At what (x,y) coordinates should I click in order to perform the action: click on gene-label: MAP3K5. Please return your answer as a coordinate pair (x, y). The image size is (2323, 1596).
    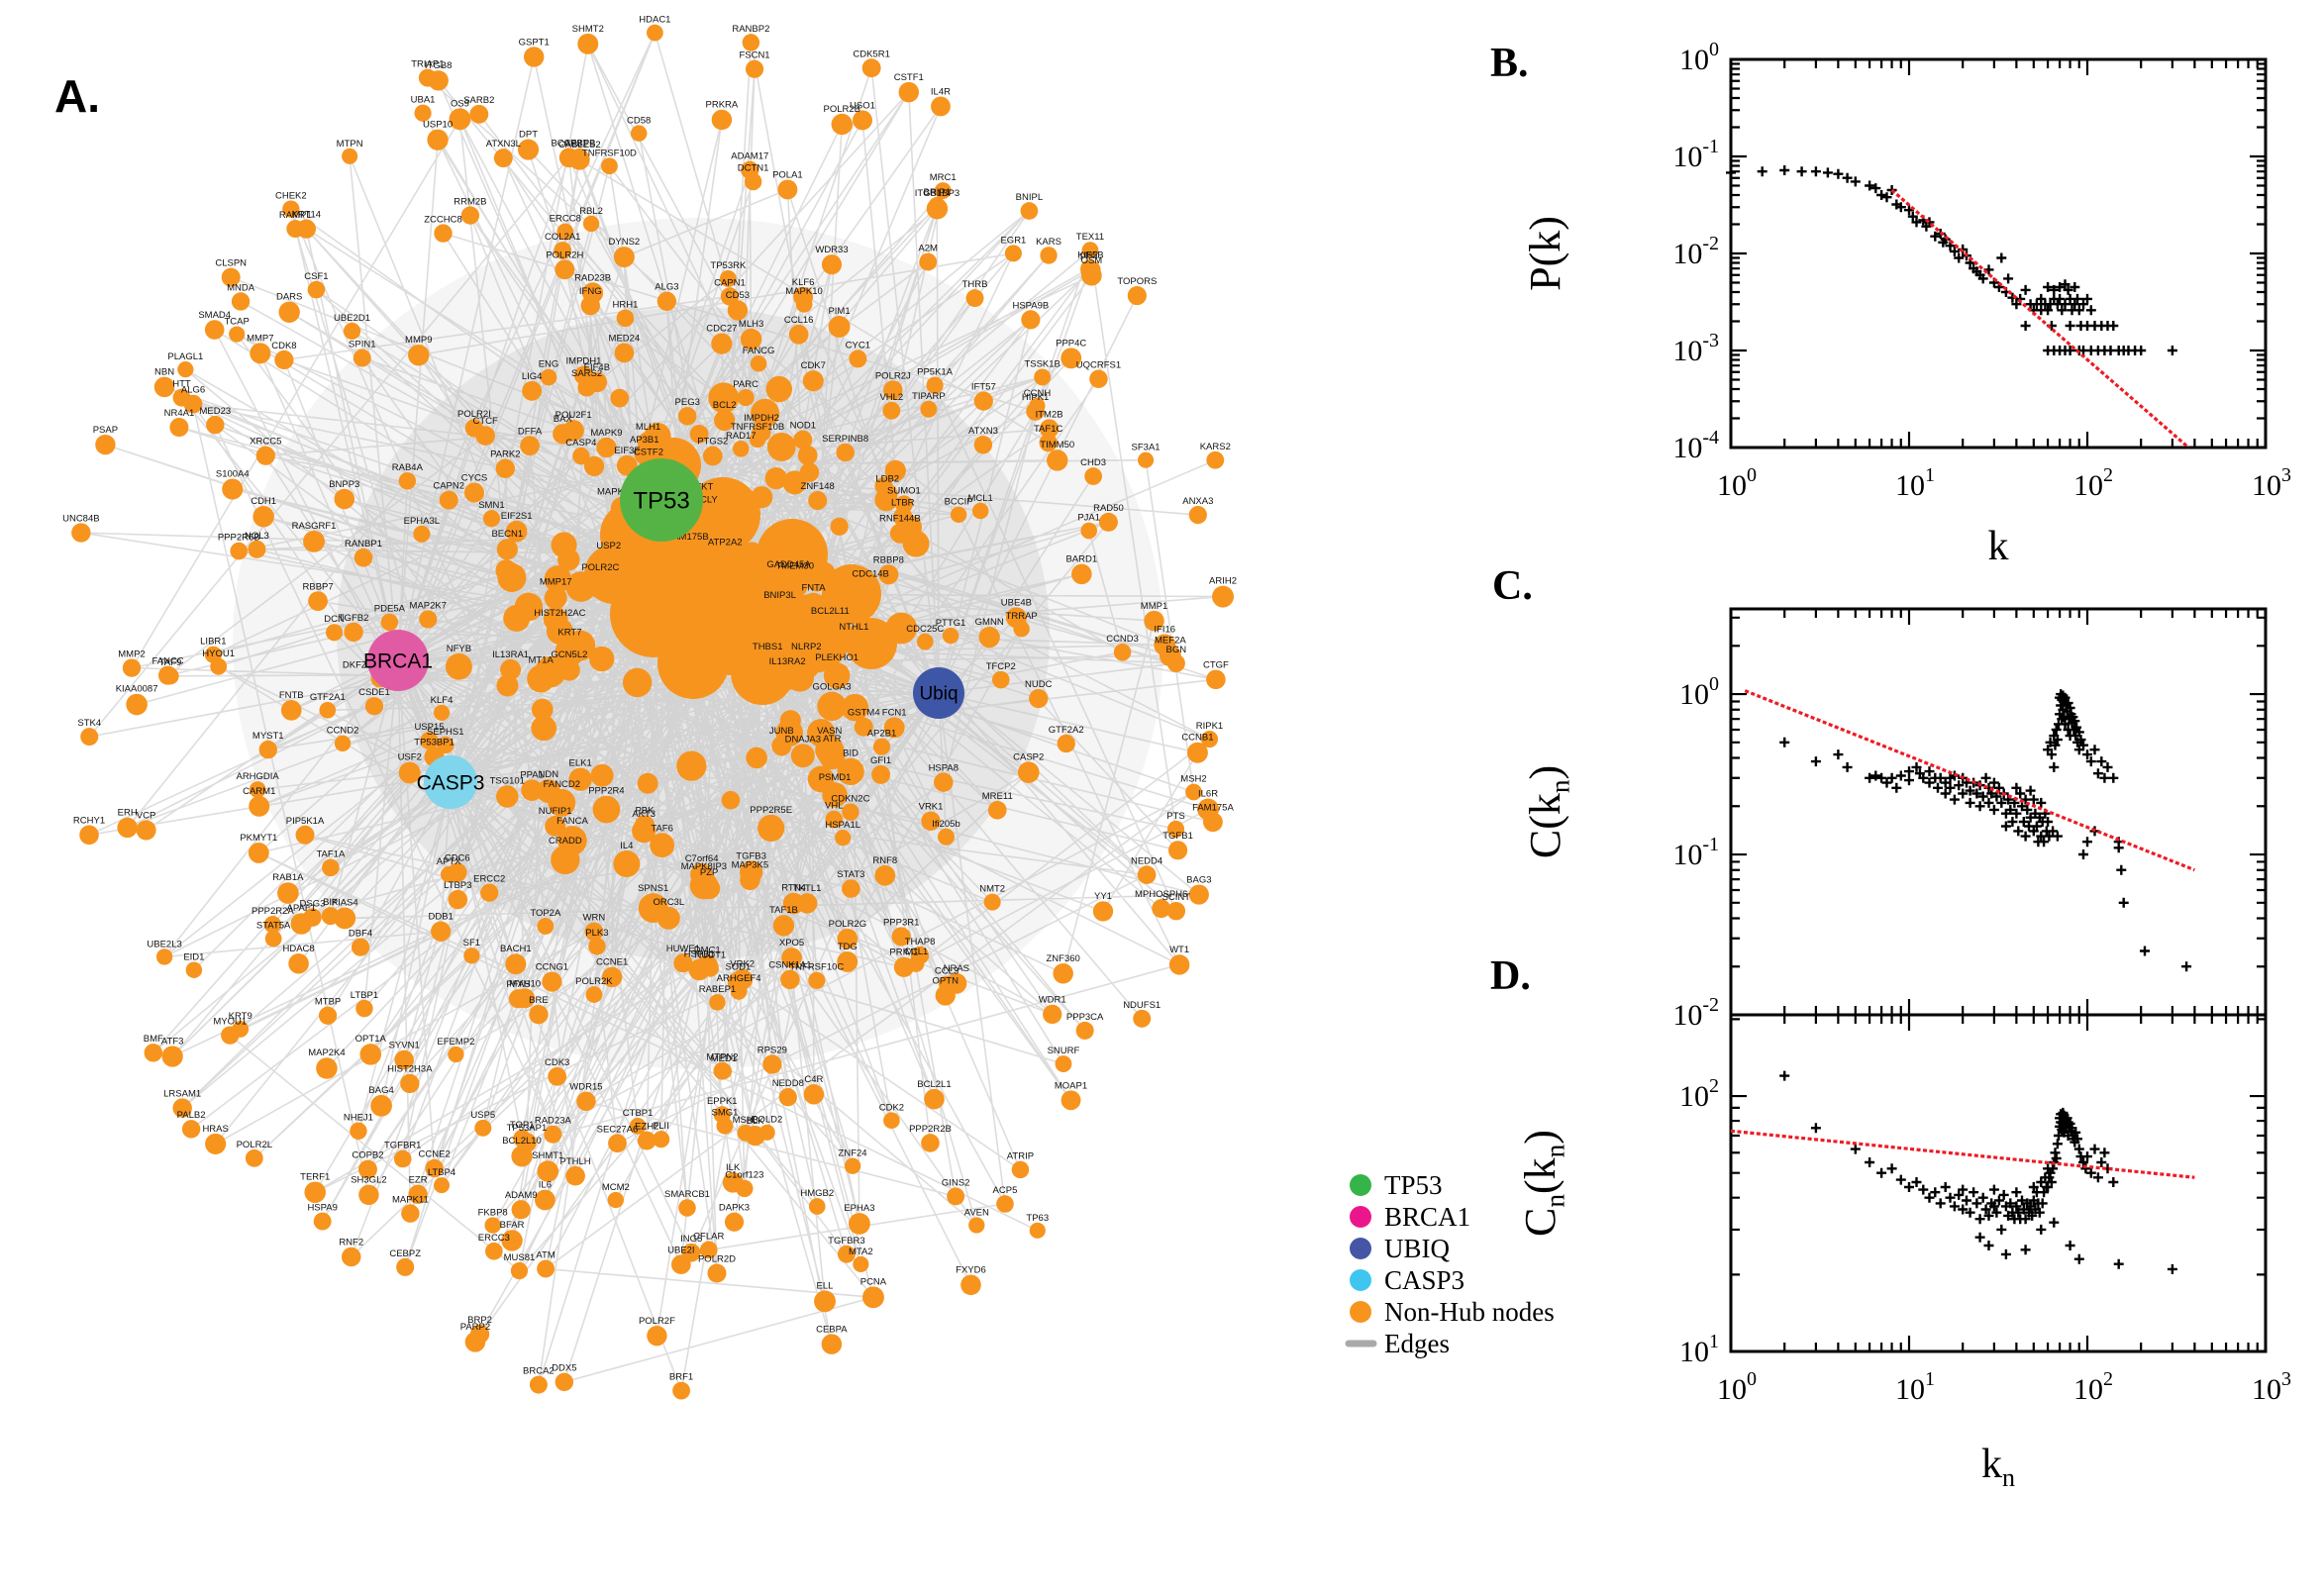
    Looking at the image, I should click on (750, 866).